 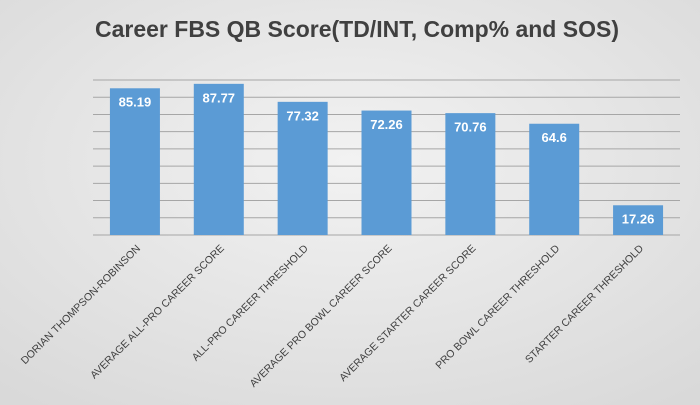 What do you see at coordinates (219, 97) in the screenshot?
I see `value-label: 87.77` at bounding box center [219, 97].